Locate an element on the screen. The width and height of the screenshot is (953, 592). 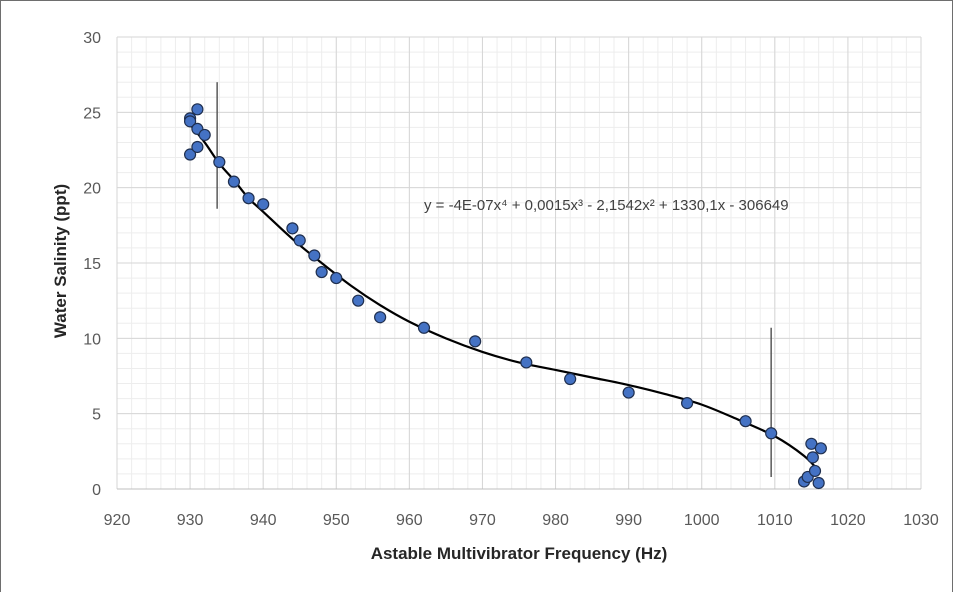
y-tick-label: 0 is located at coordinates (96, 490).